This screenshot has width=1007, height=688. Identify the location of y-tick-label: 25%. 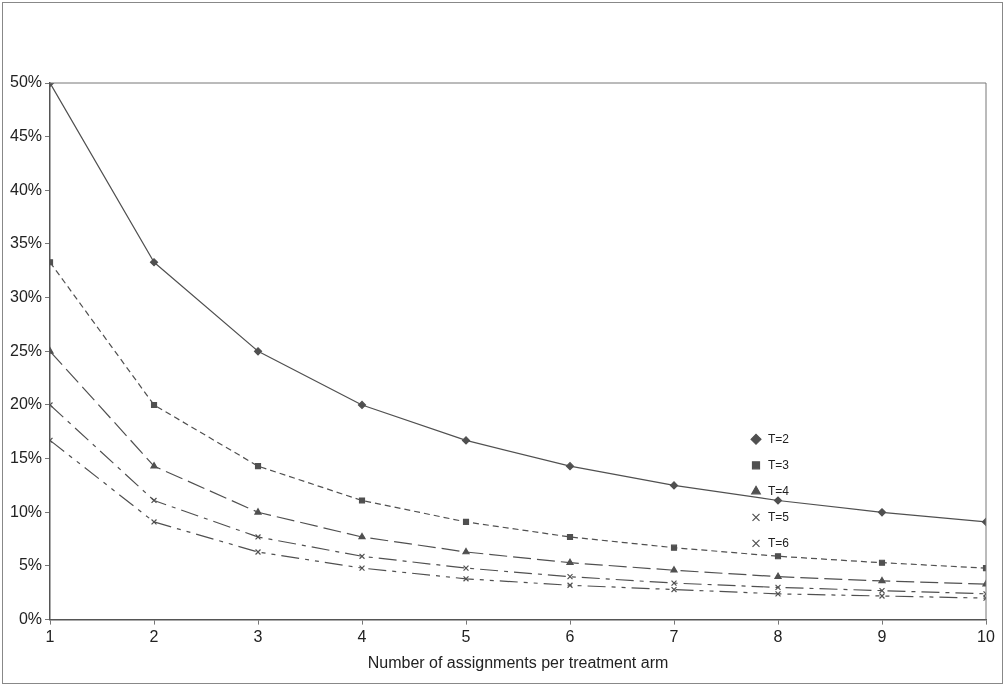
(26, 350).